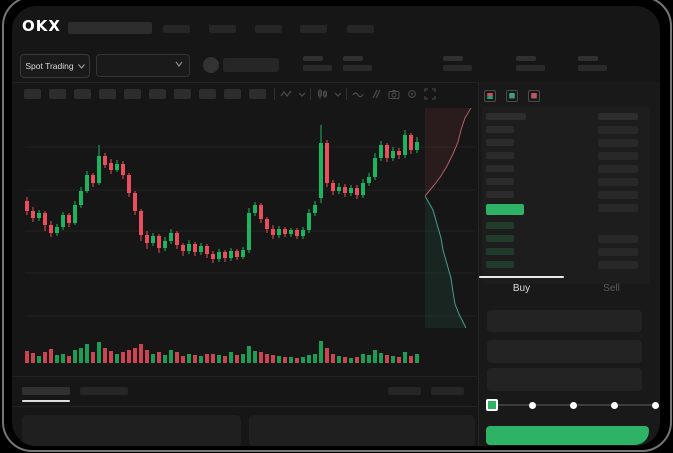 This screenshot has width=673, height=453. I want to click on line-chart-icon, so click(358, 94).